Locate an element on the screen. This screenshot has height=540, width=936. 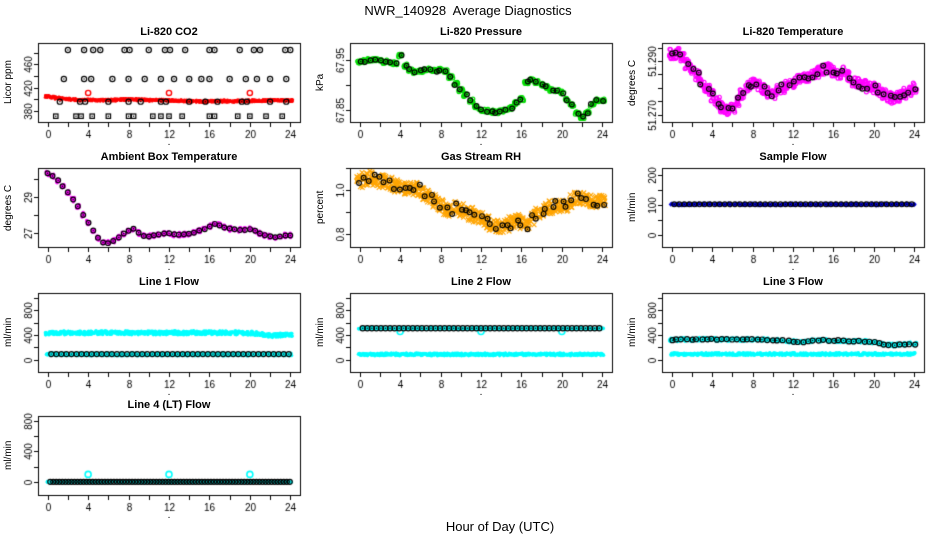
plot-cell-line-1-flow: Line 1 Flow ml/min . is located at coordinates (156, 337).